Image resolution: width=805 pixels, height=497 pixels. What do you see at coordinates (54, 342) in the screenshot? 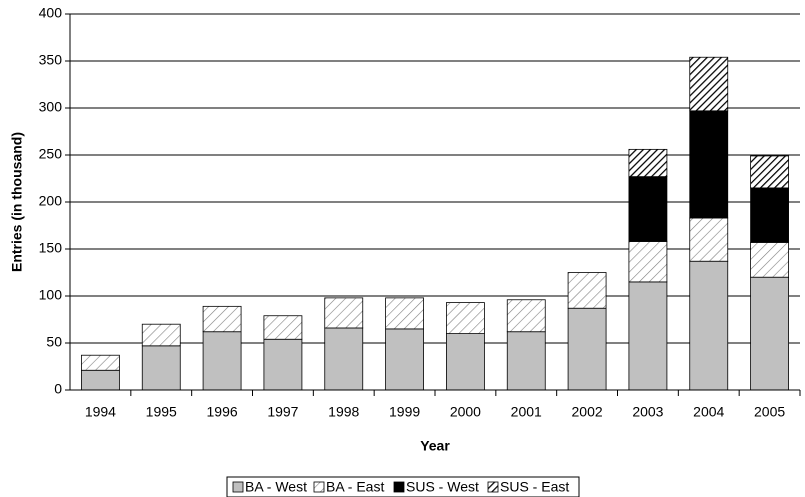
I see `y-tick-label: 50` at bounding box center [54, 342].